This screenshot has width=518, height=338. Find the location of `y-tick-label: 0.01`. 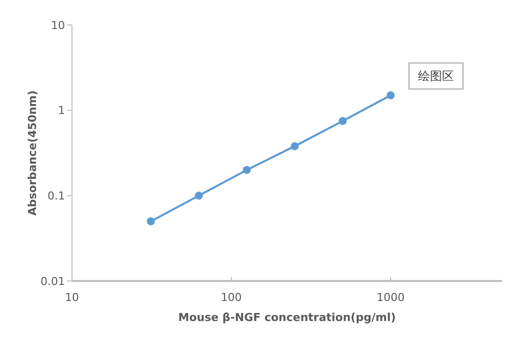

y-tick-label: 0.01 is located at coordinates (52, 281).